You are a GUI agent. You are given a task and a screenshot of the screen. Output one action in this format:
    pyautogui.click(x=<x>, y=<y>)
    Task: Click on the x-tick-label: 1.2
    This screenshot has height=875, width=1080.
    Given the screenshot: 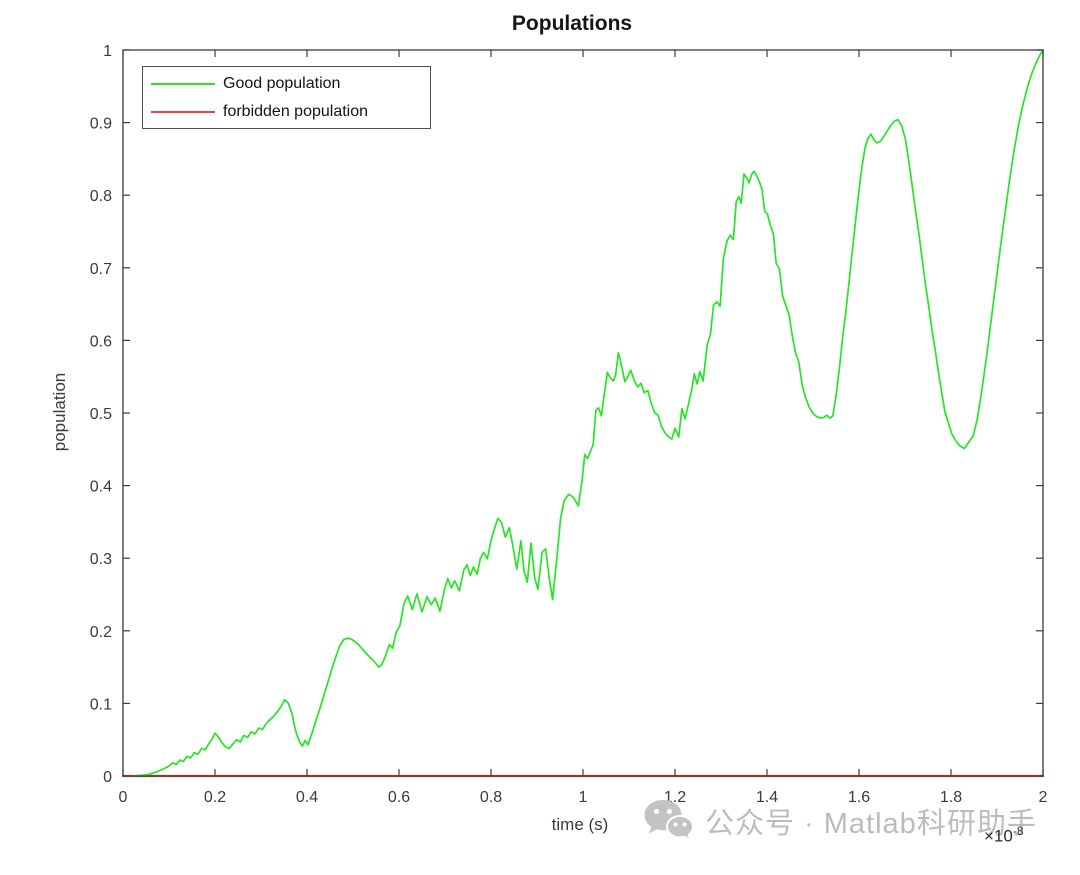 What is the action you would take?
    pyautogui.click(x=675, y=797)
    